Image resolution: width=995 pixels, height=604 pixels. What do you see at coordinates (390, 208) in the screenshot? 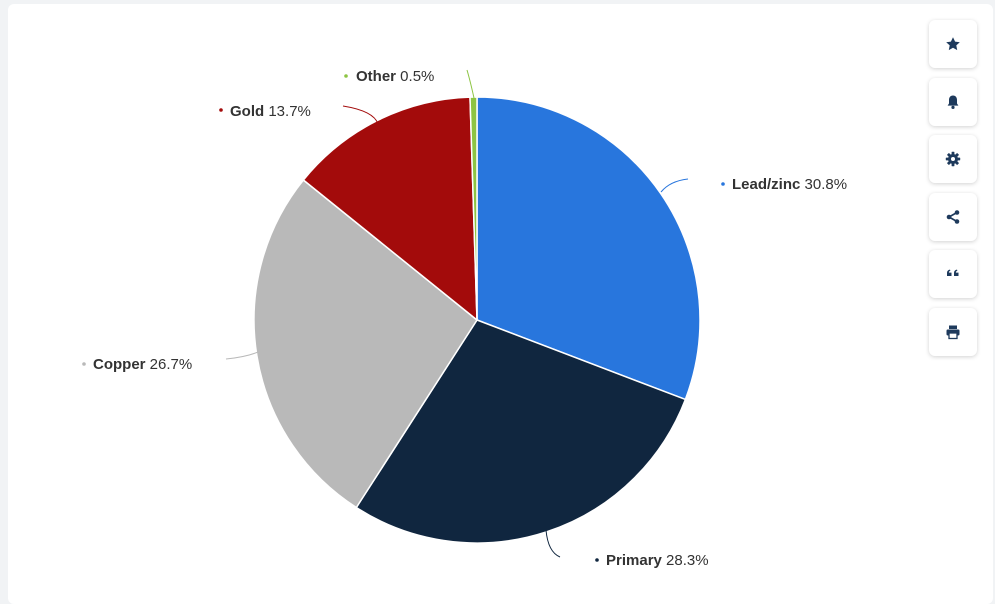
I see `pie-slice-gold` at bounding box center [390, 208].